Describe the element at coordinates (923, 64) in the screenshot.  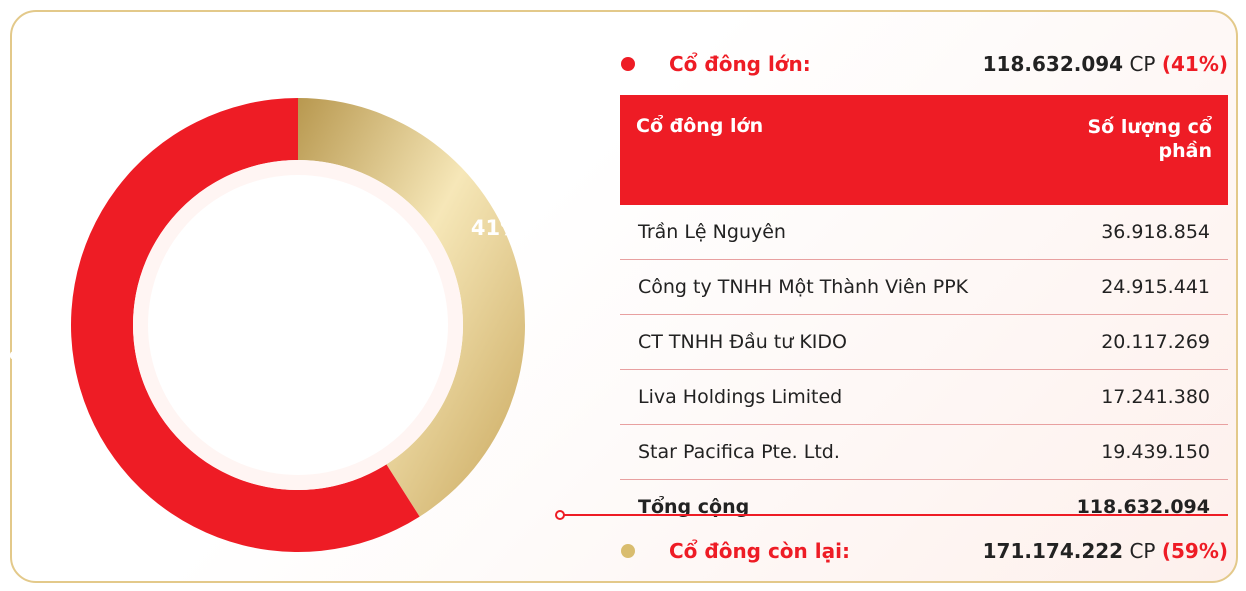
I see `summary: Cổ đông lớn: 118.632.094 CP (41%)` at that location.